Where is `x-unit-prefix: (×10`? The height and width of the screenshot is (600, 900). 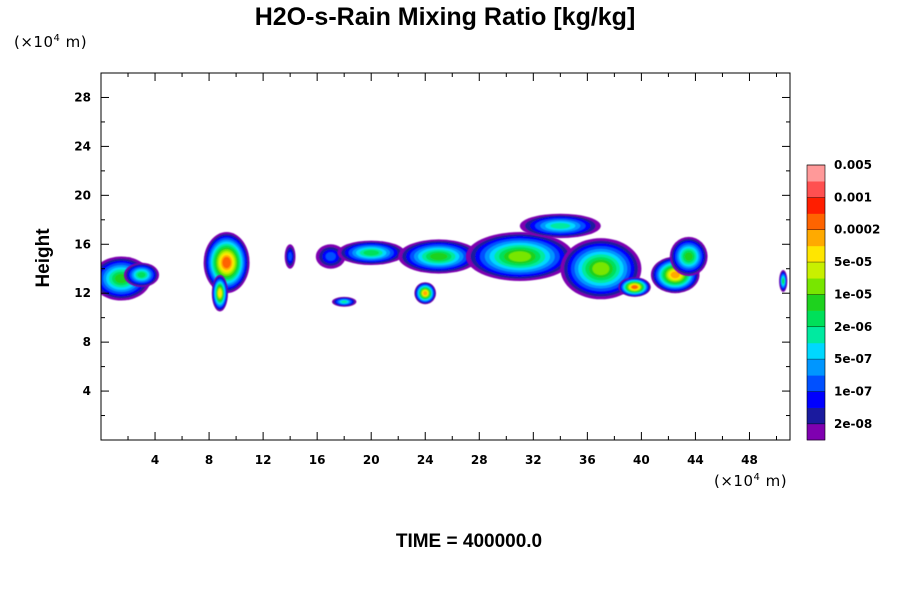
x-unit-prefix: (×10 is located at coordinates (734, 481).